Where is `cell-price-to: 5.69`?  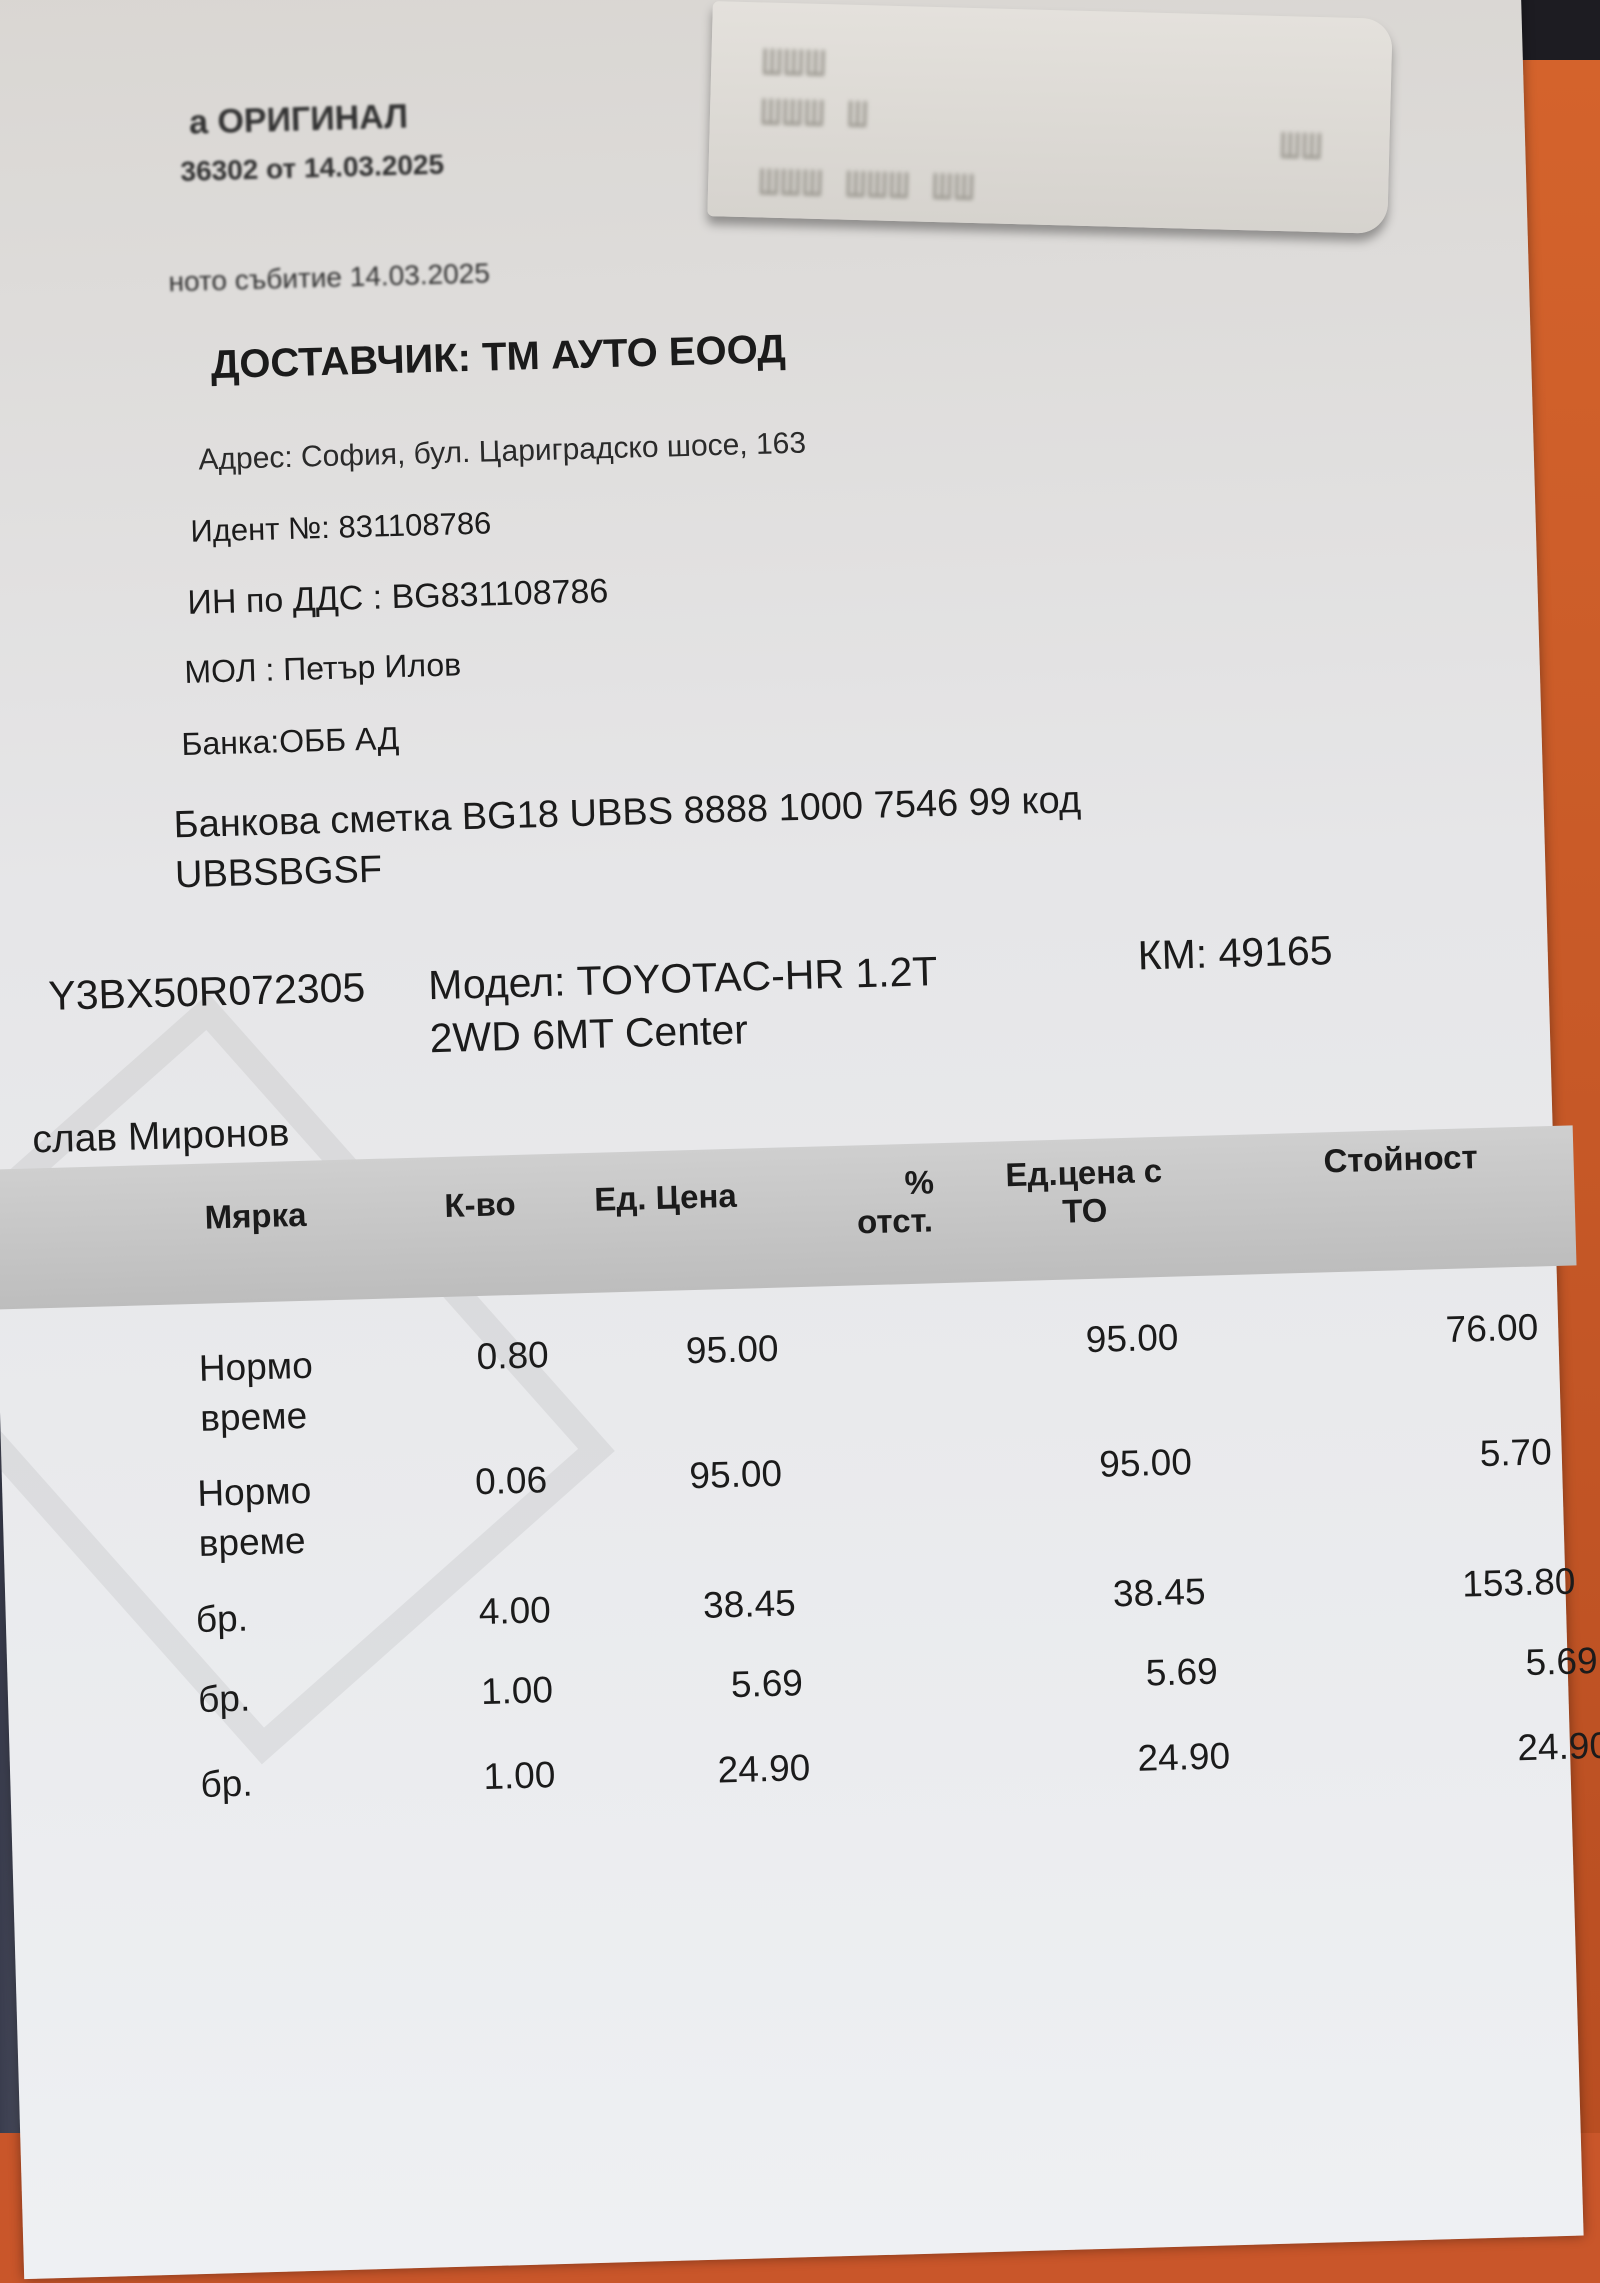
cell-price-to: 5.69 is located at coordinates (1182, 1672).